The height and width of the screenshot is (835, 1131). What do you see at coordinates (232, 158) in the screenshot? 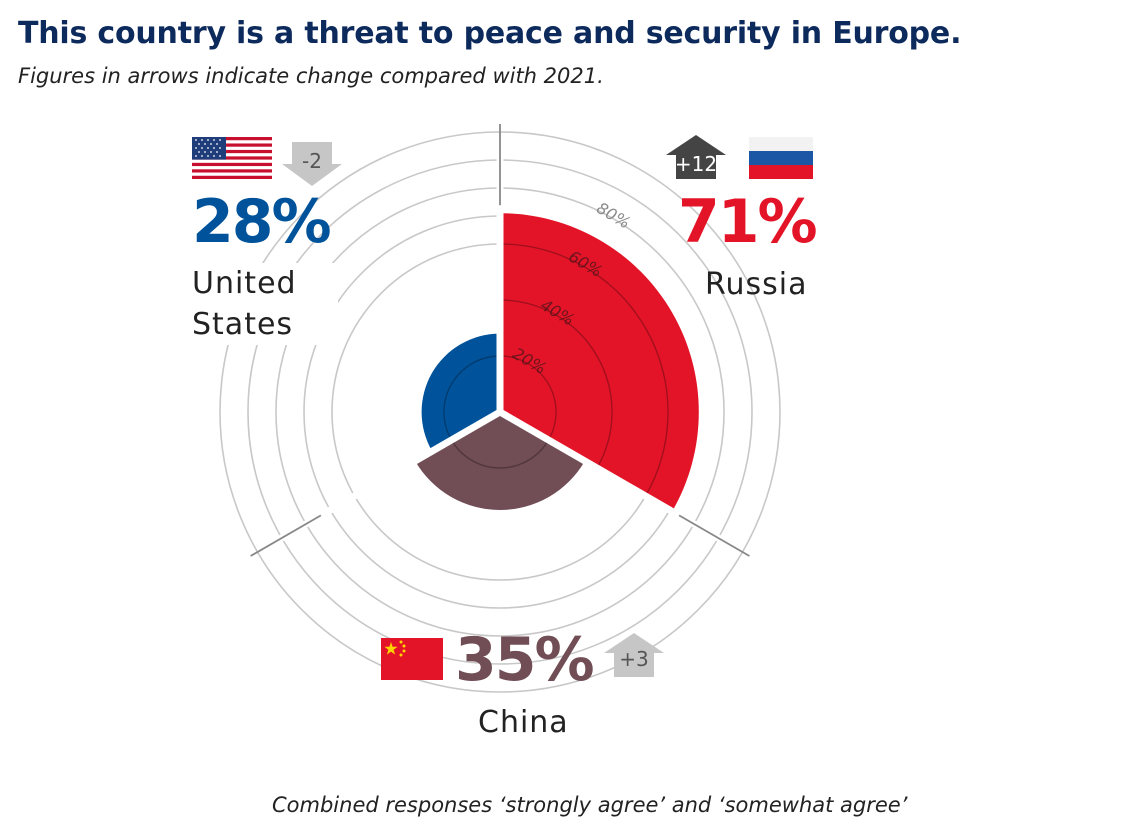
I see `us-flag-icon` at bounding box center [232, 158].